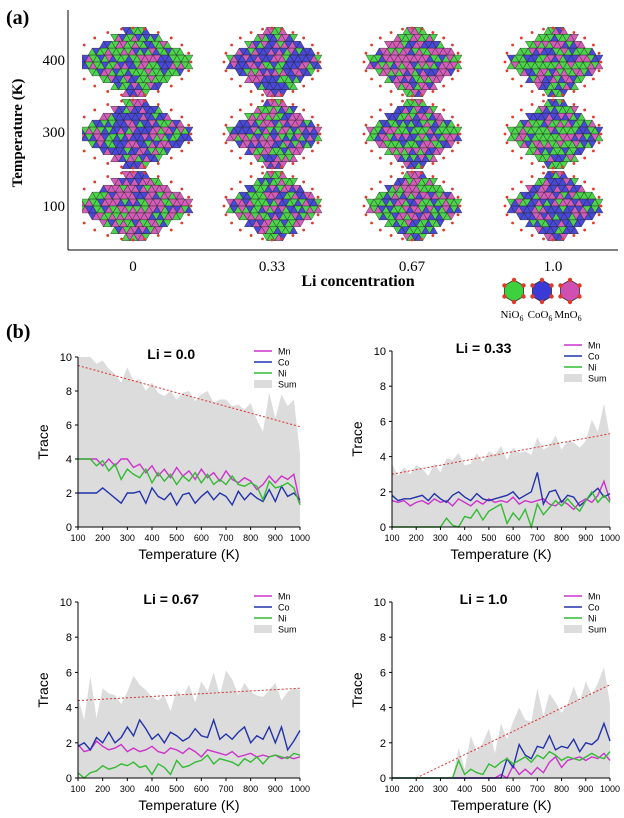  Describe the element at coordinates (357, 281) in the screenshot. I see `panel-a-x-label: Li concentration` at that location.